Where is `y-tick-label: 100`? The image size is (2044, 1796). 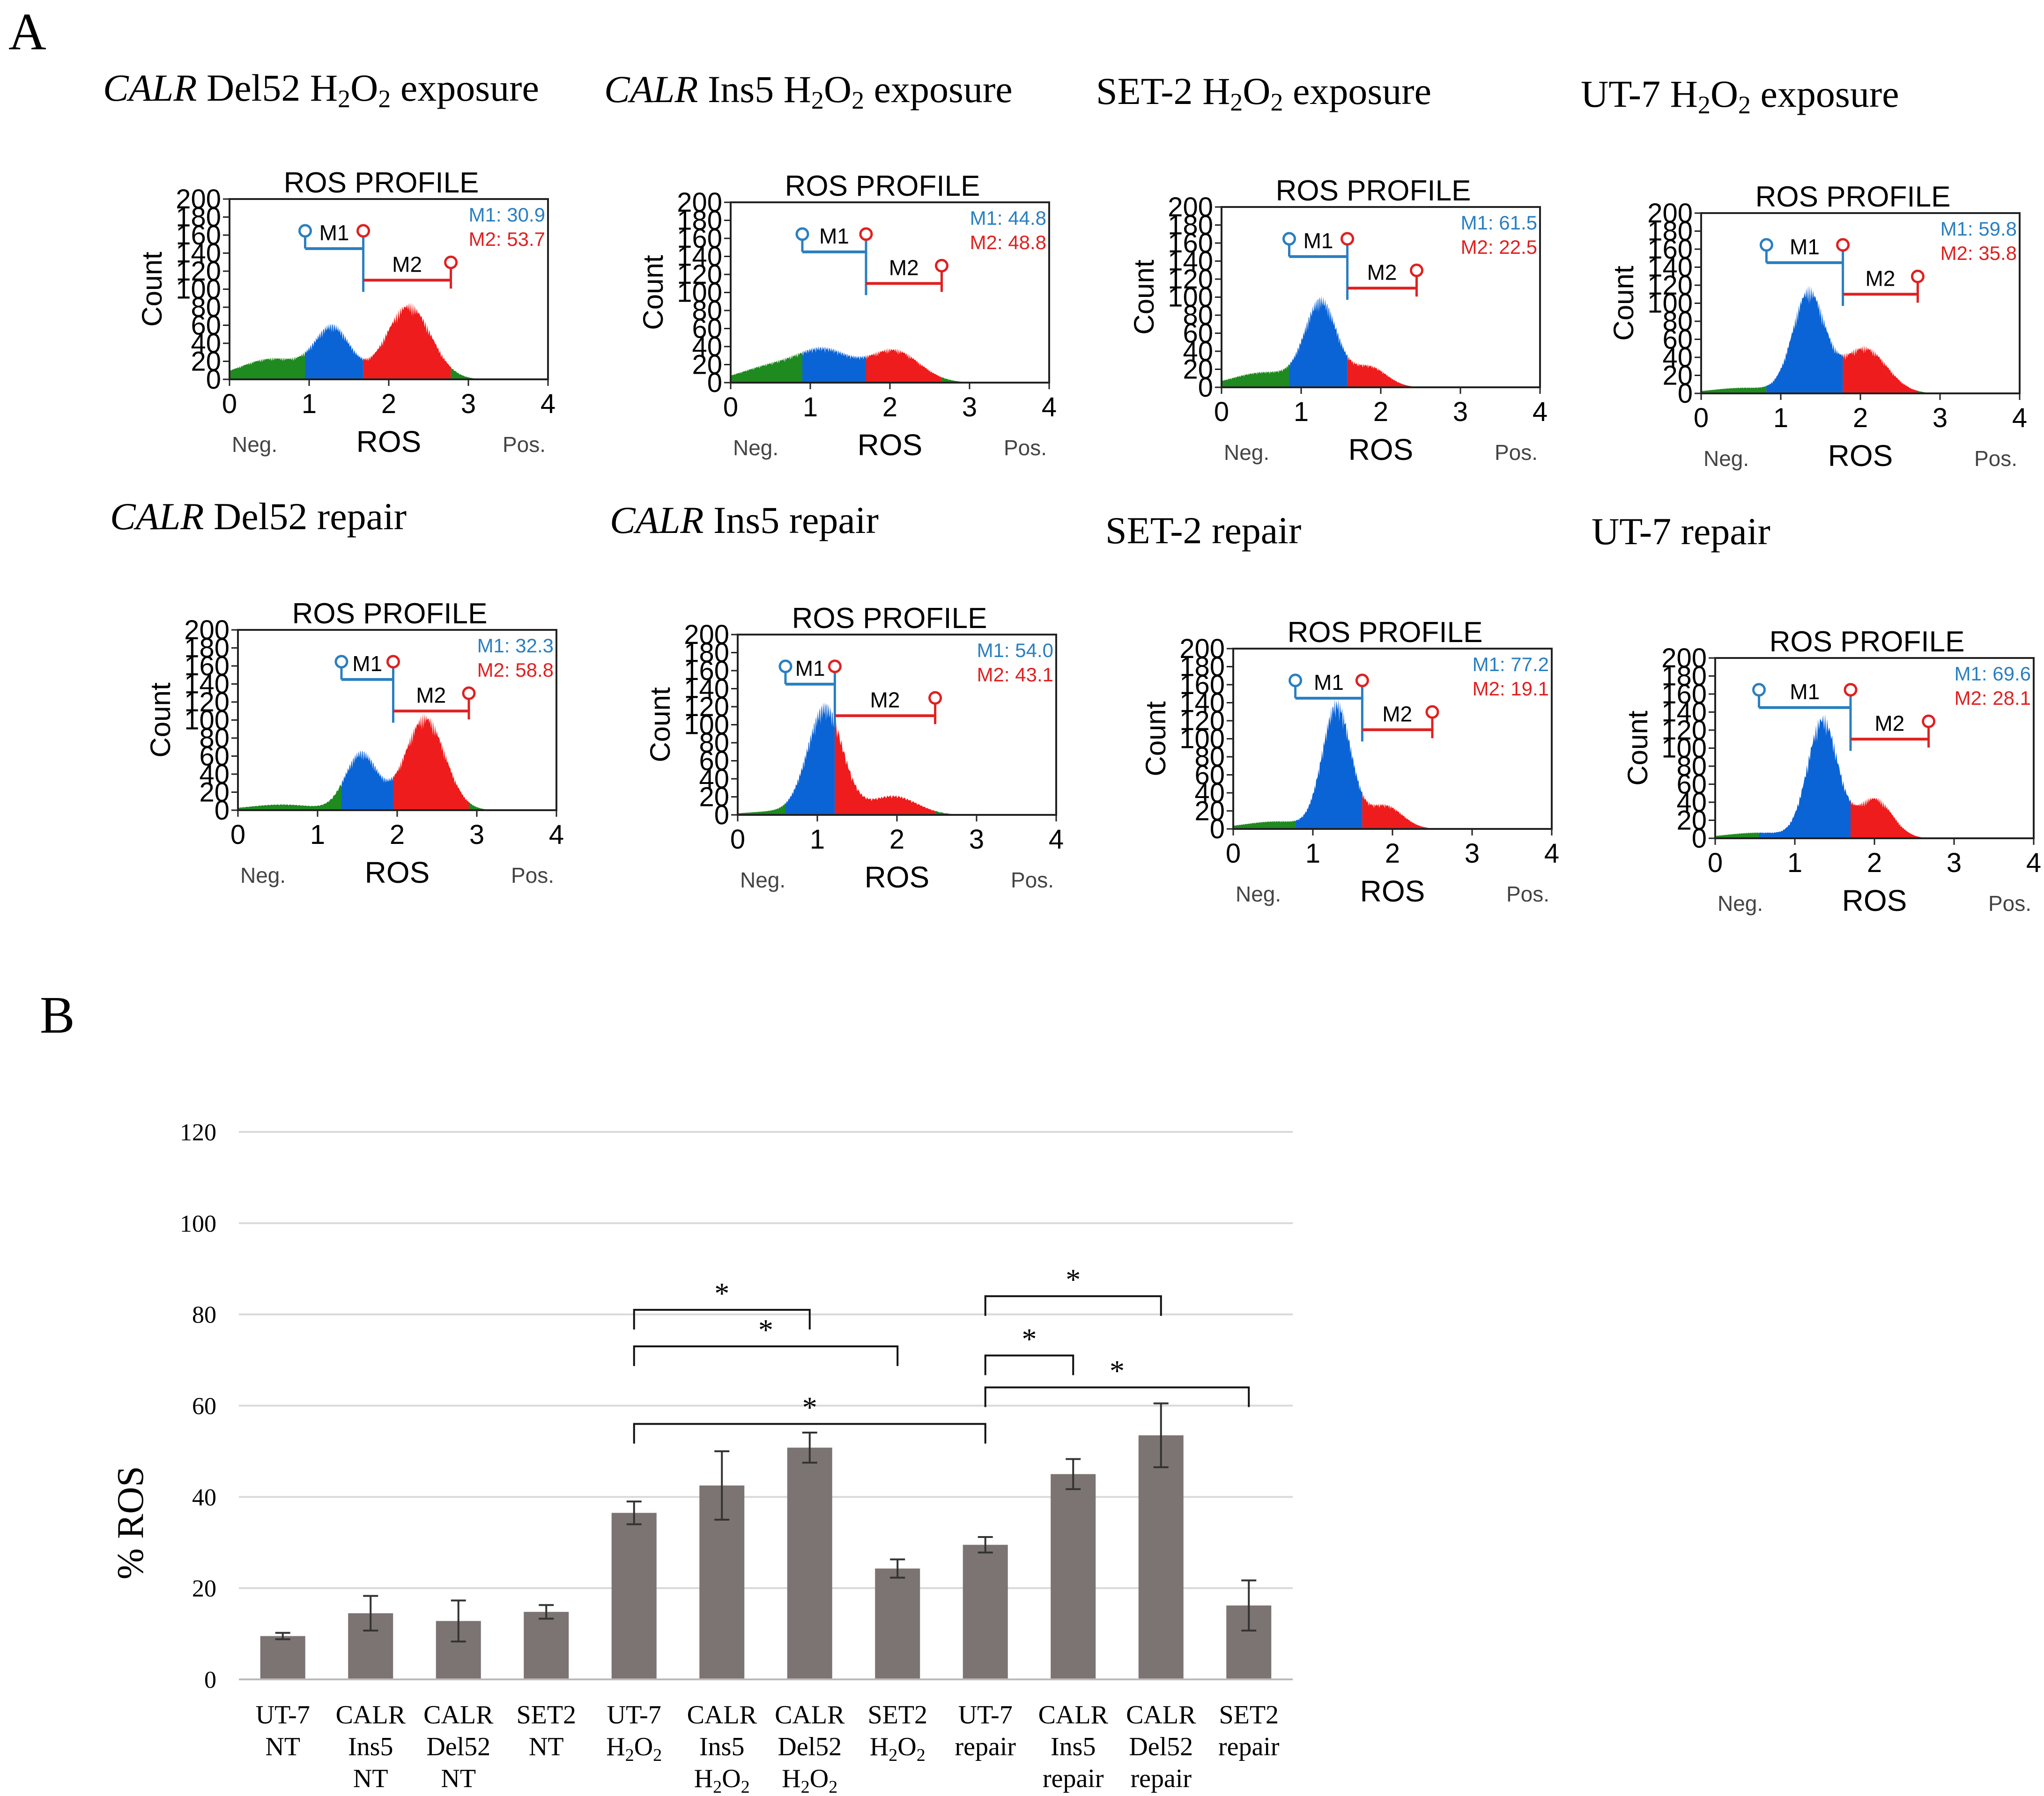 y-tick-label: 100 is located at coordinates (1190, 297).